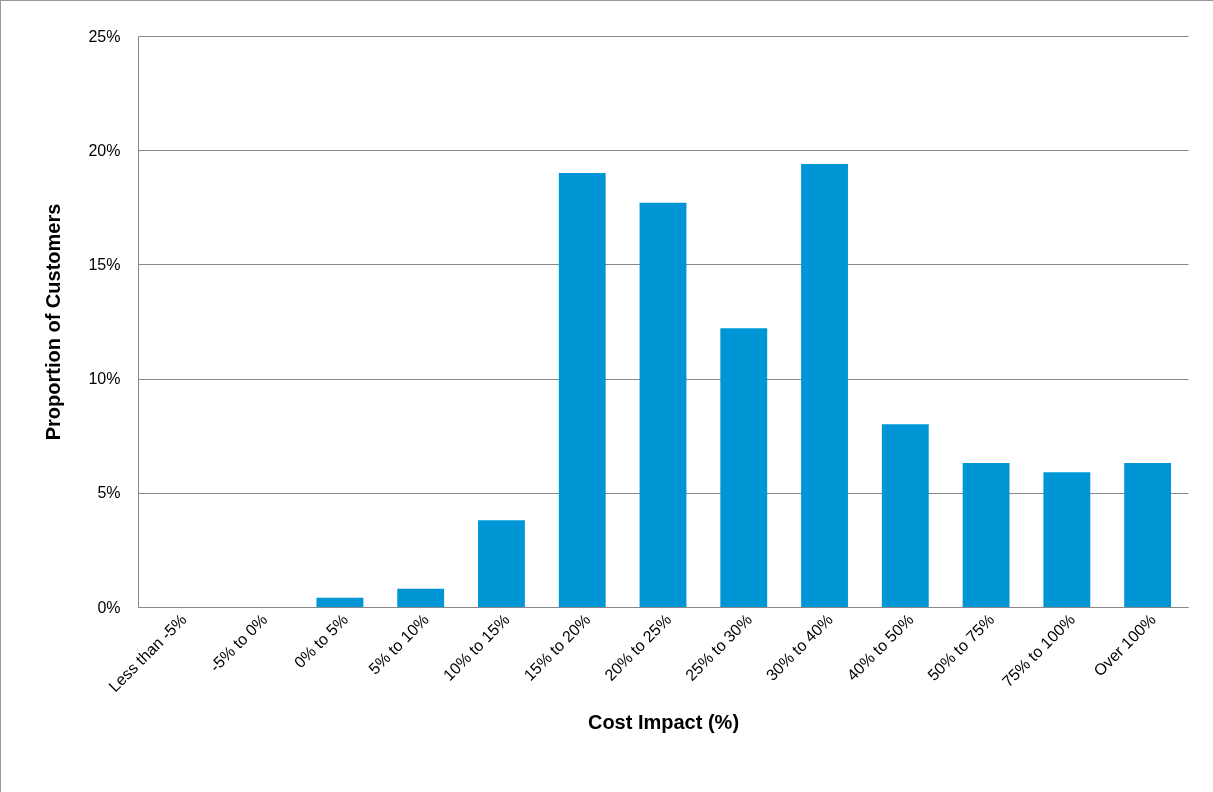  Describe the element at coordinates (238, 643) in the screenshot. I see `x-tick-label: -5% to 0%` at that location.